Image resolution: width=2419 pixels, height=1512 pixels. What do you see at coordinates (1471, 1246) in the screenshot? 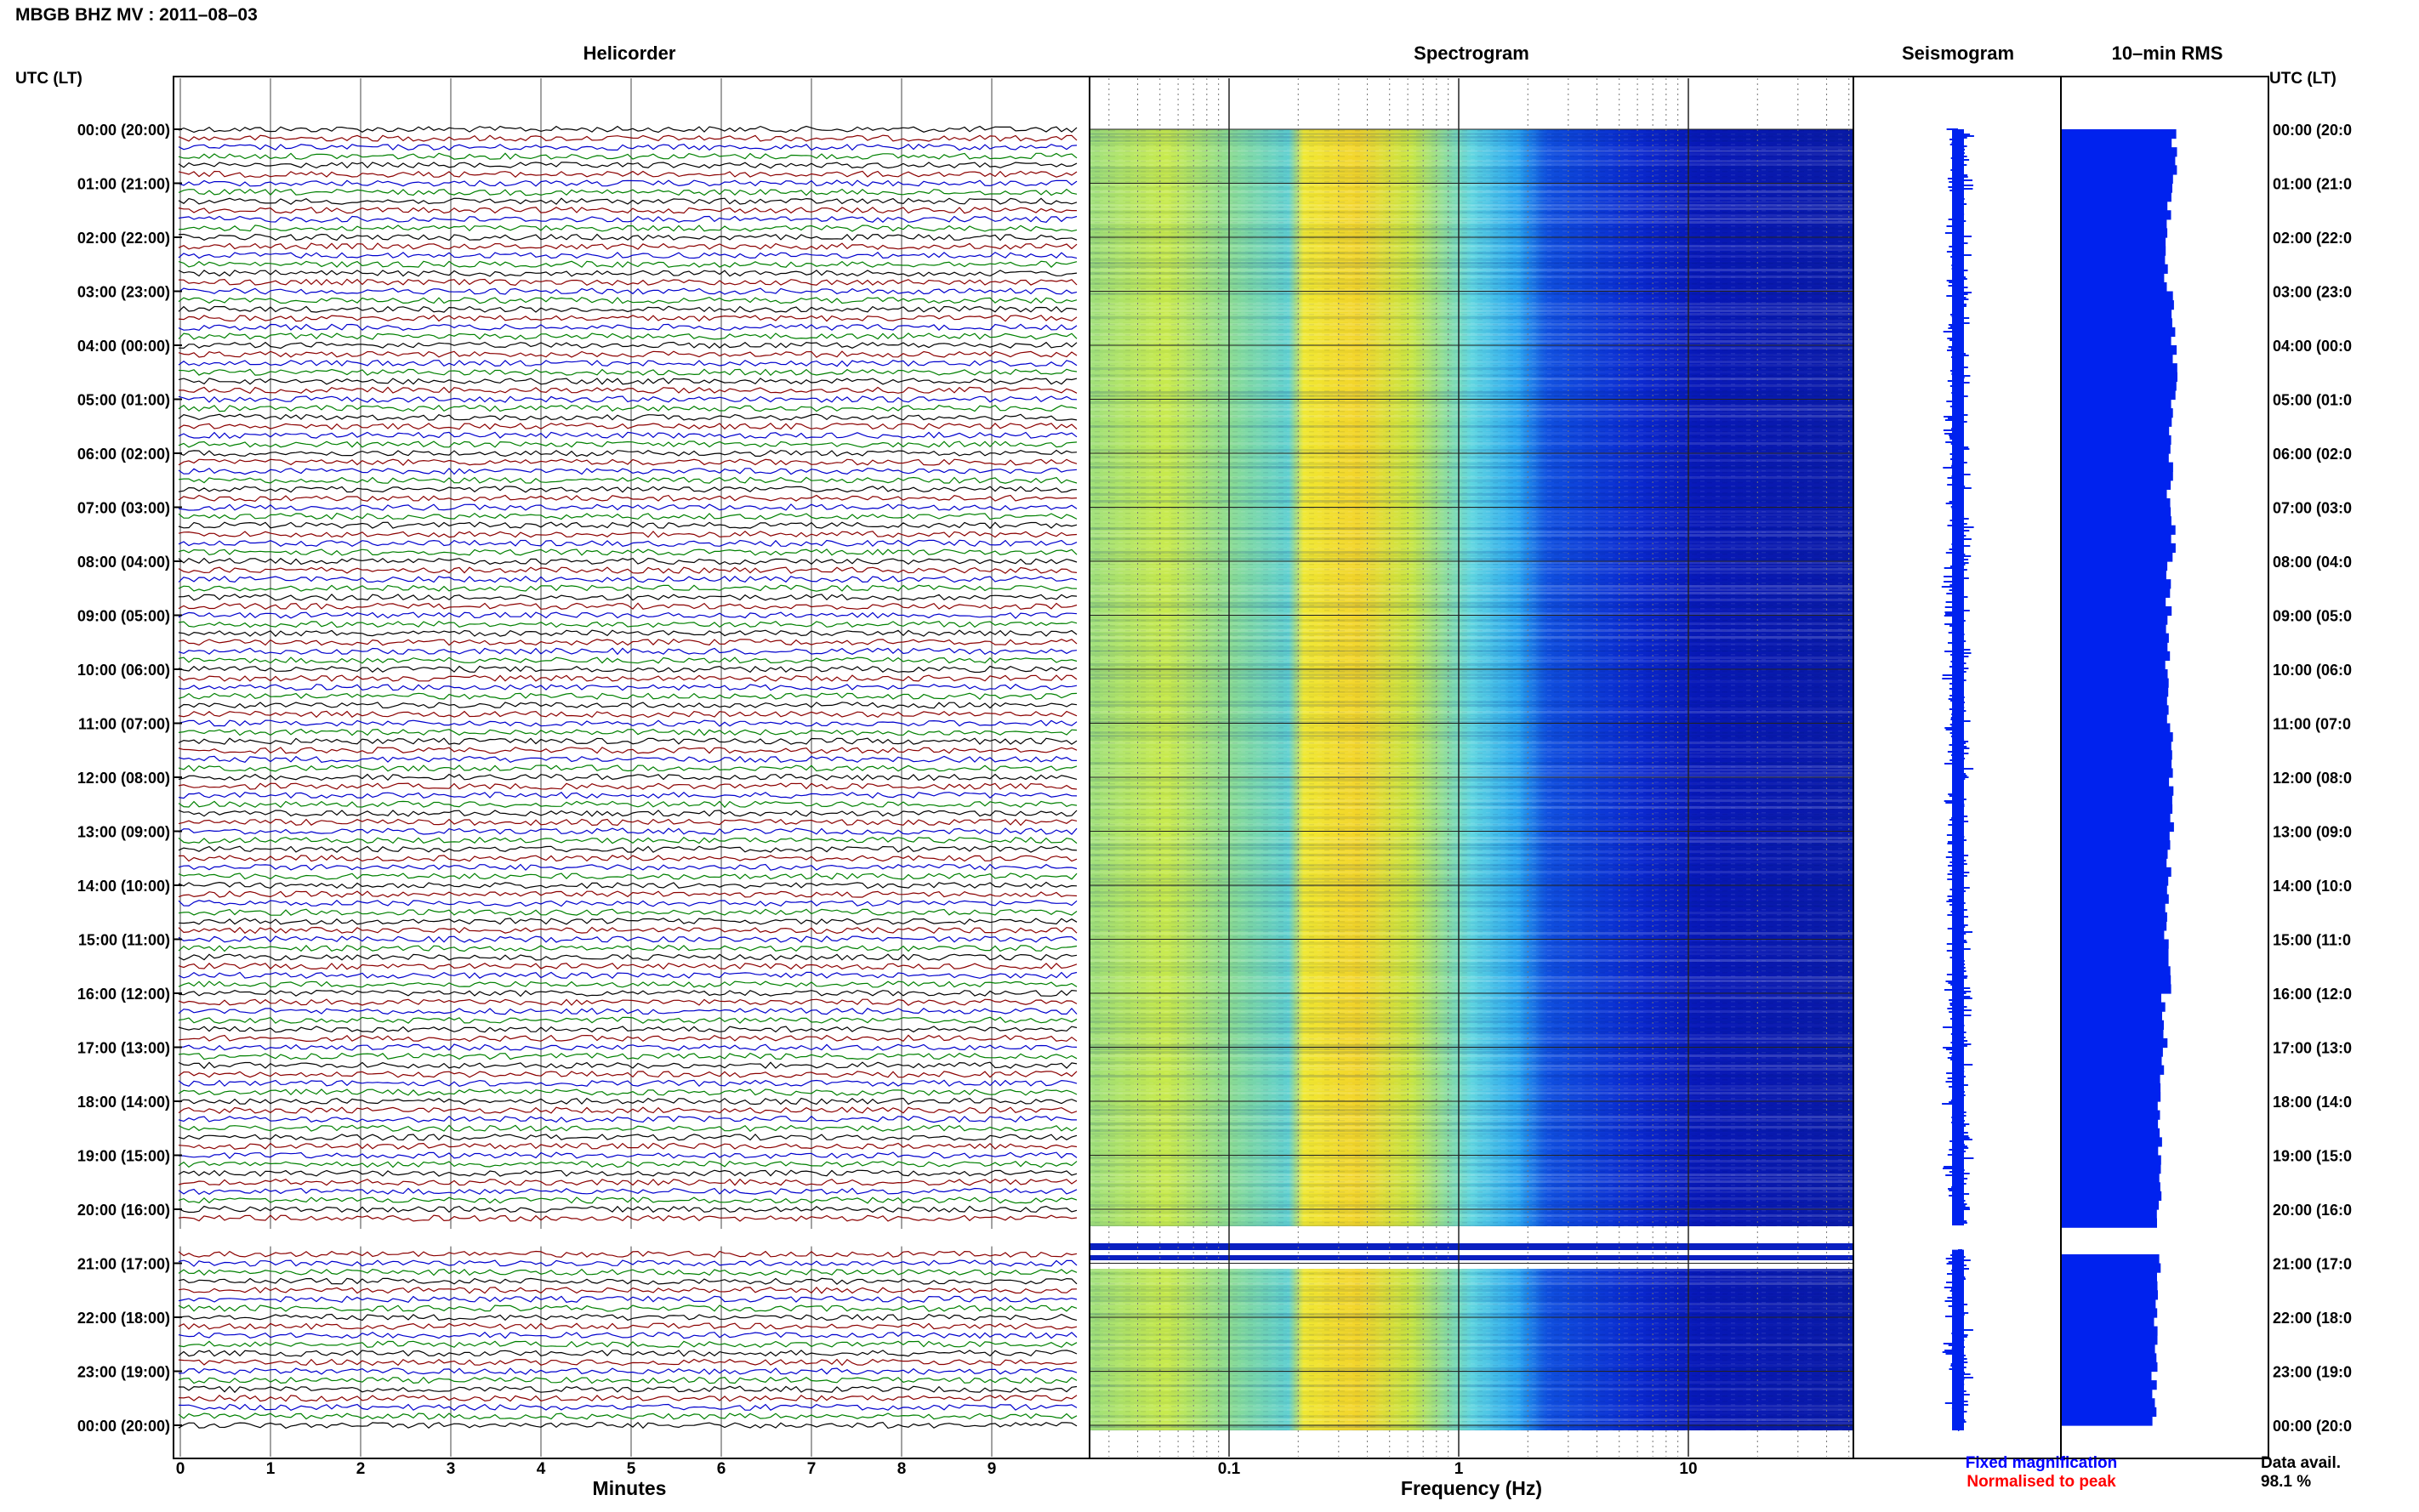
I see `spectrogram-gap-band` at bounding box center [1471, 1246].